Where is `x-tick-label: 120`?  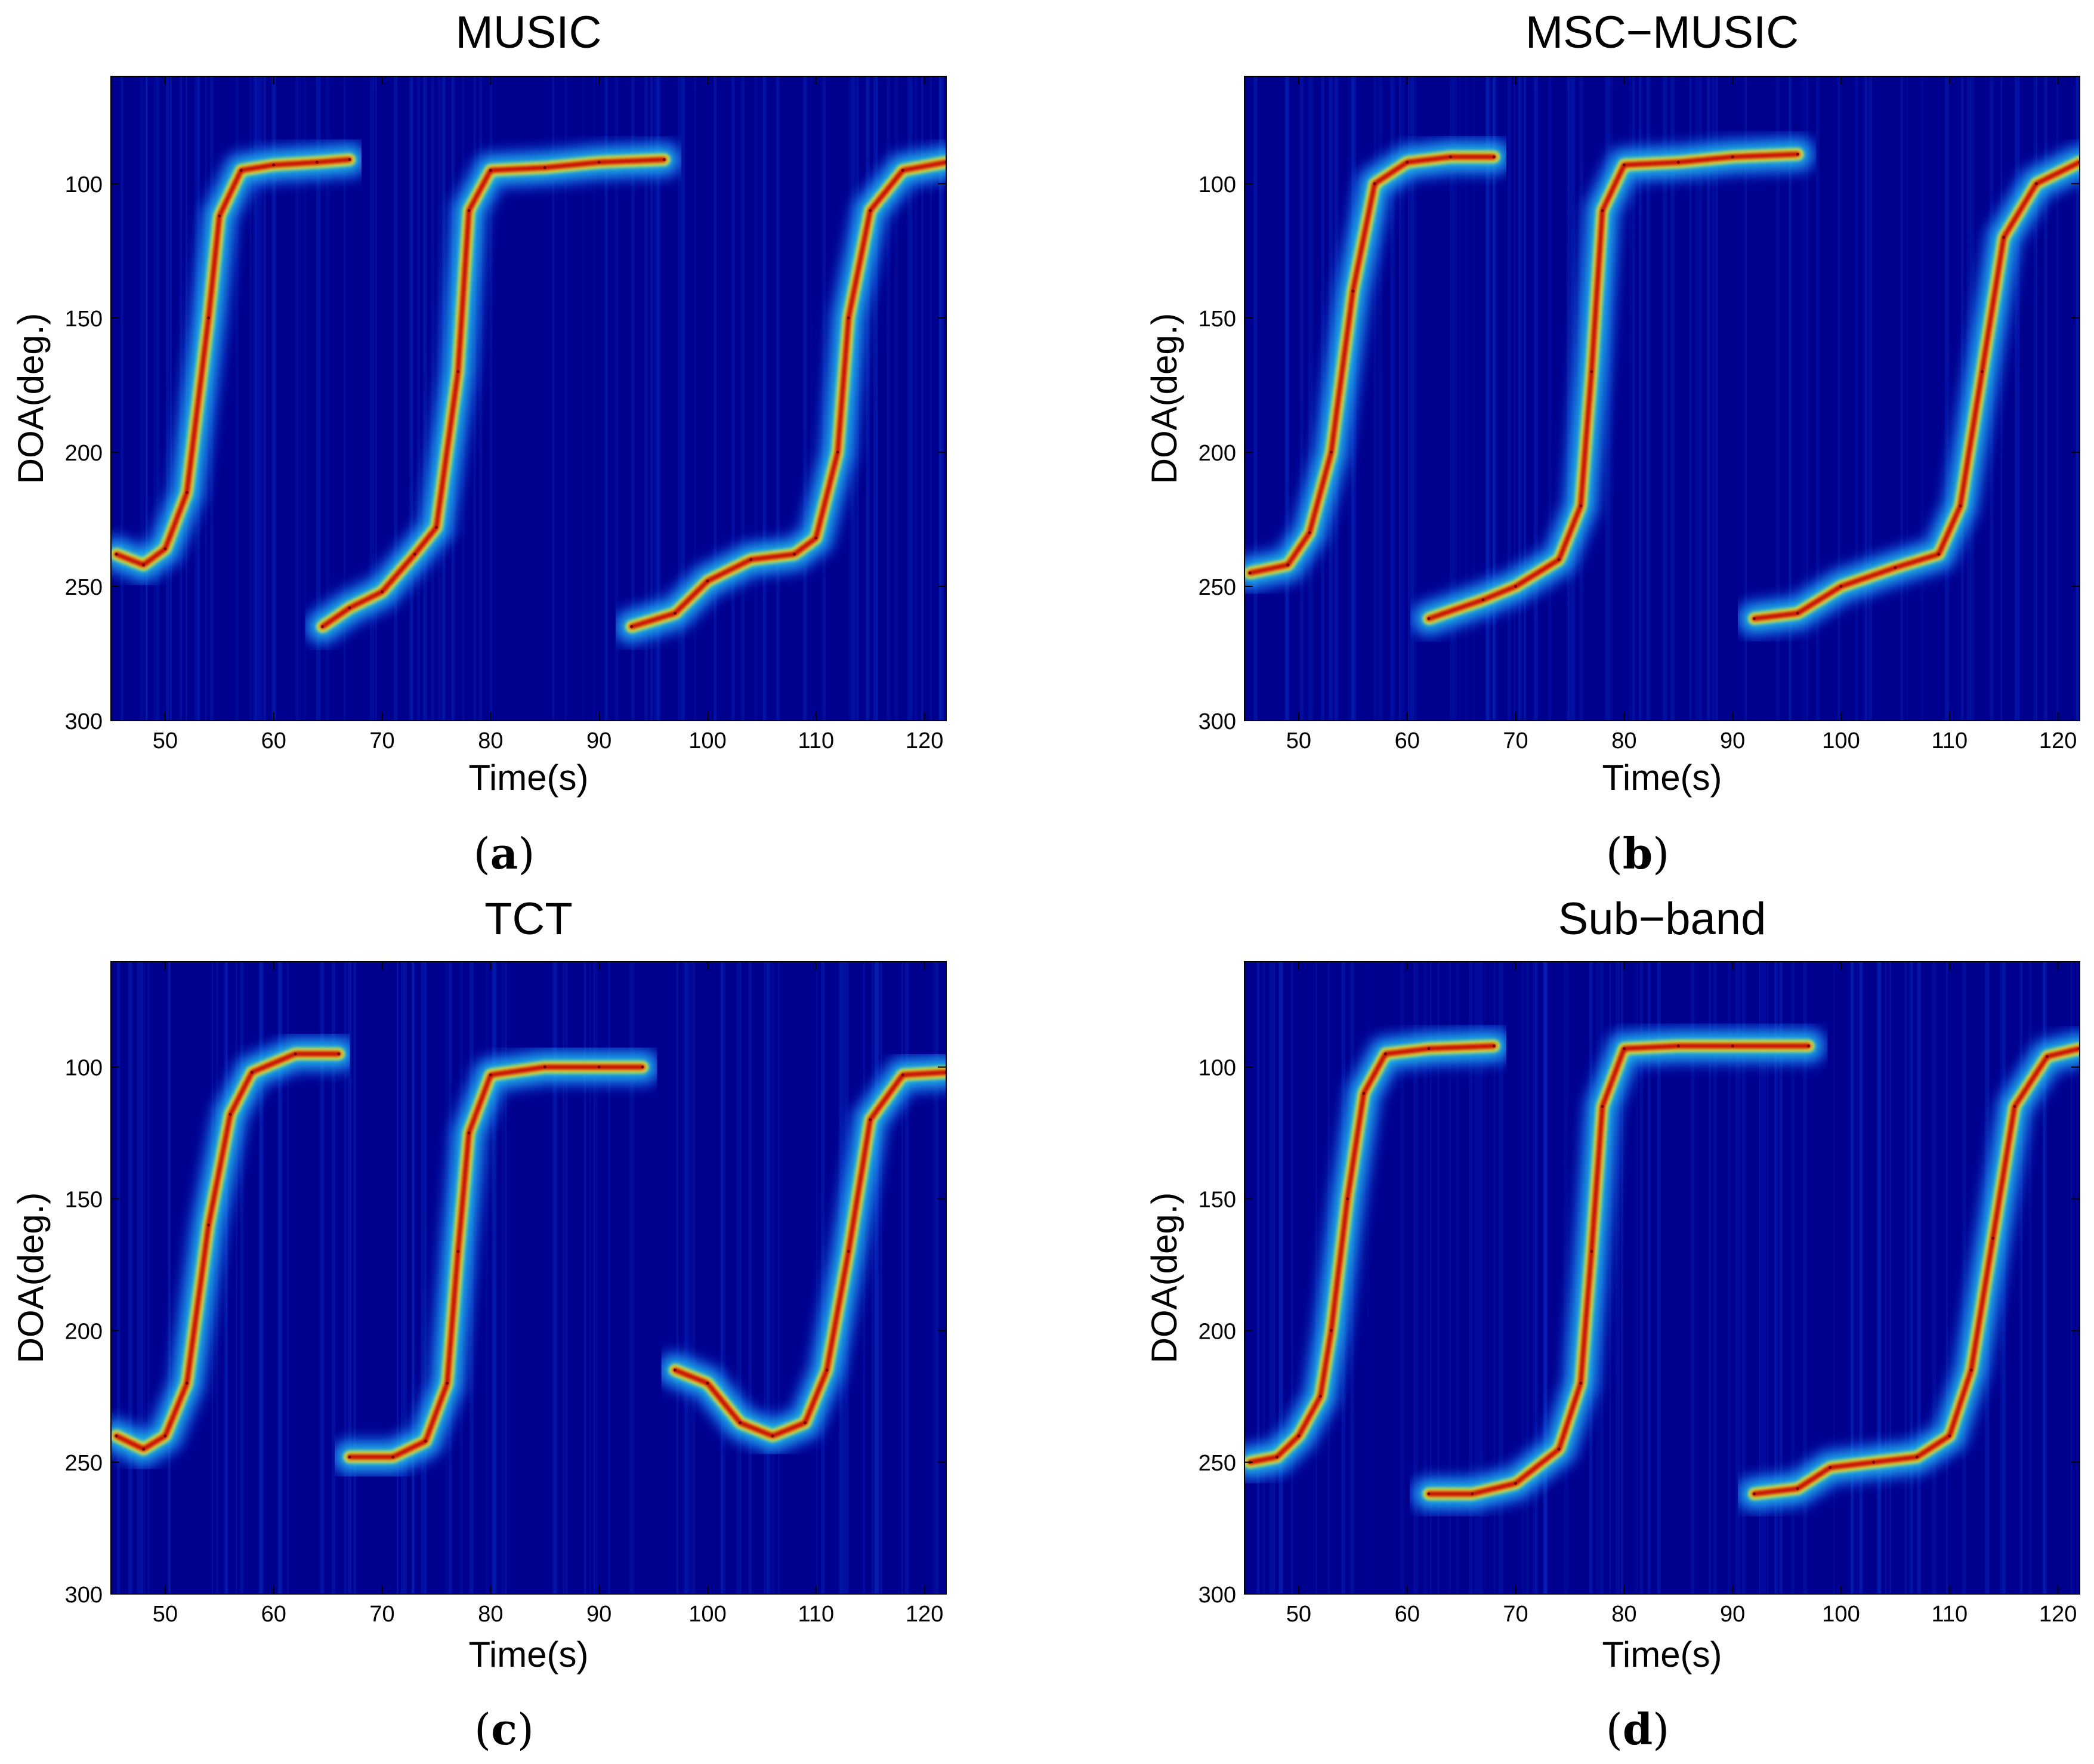 x-tick-label: 120 is located at coordinates (924, 741).